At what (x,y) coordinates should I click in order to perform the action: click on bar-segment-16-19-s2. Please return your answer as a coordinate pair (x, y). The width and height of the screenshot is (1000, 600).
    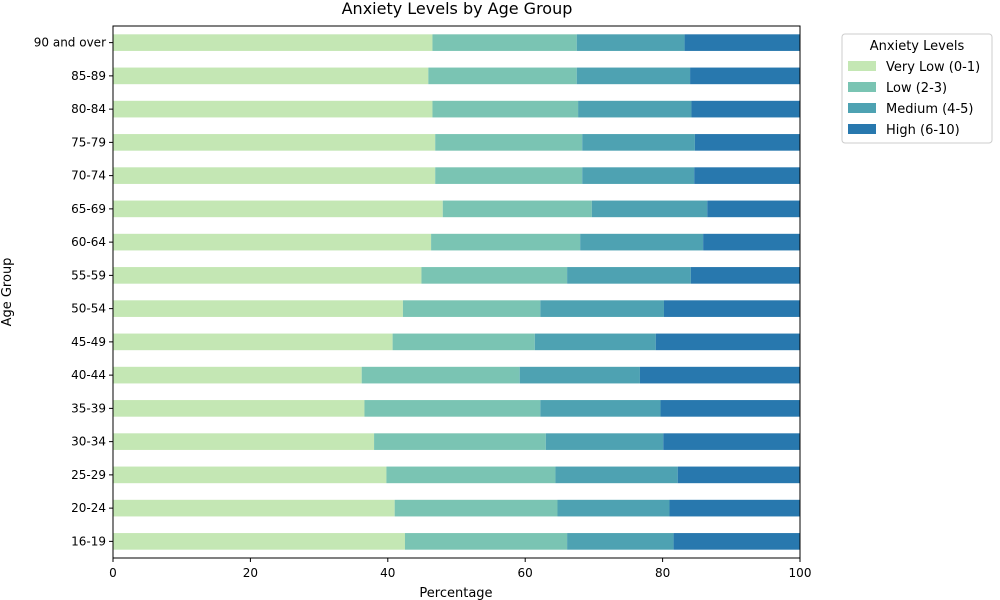
    Looking at the image, I should click on (620, 541).